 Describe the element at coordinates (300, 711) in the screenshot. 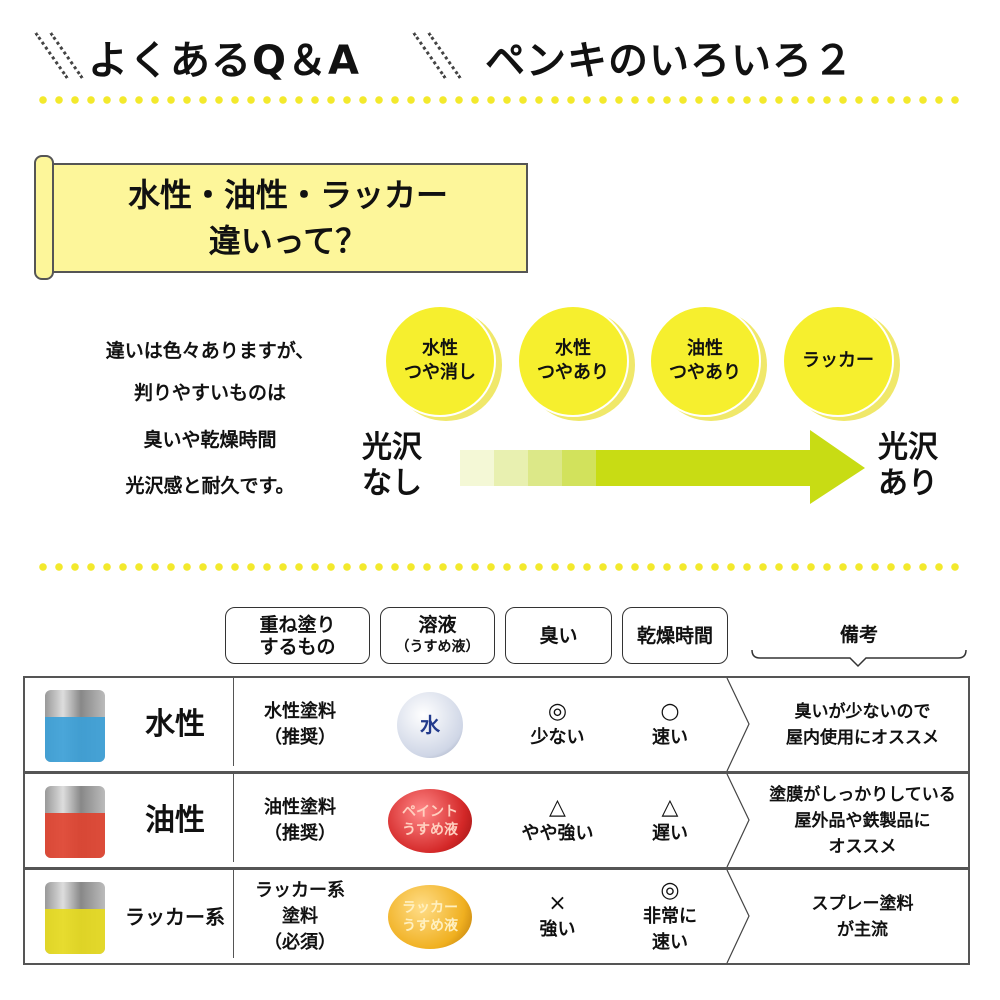

I see `paint-text: 水性塗料` at that location.